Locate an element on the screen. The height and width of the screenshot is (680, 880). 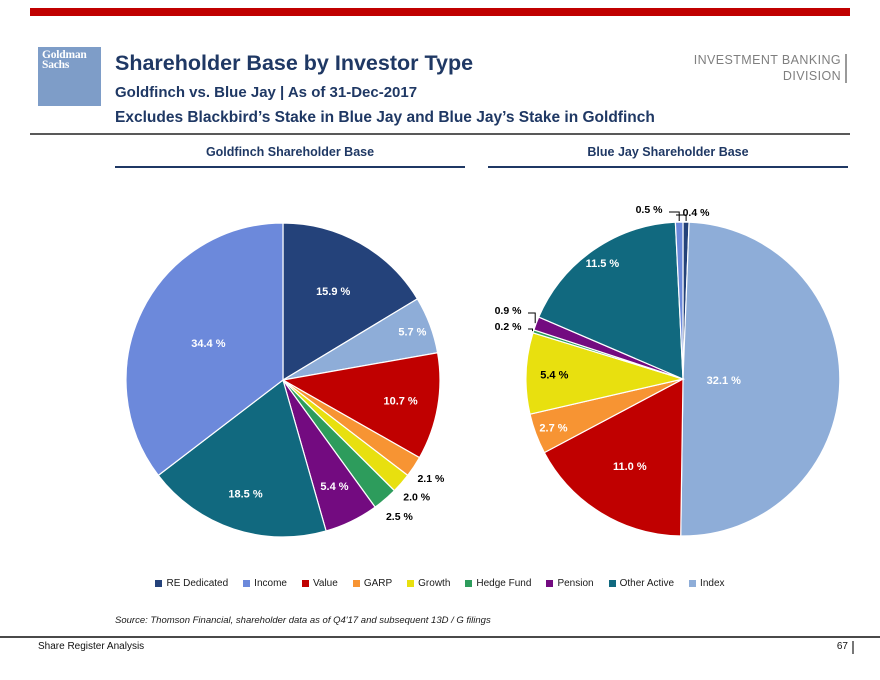
legend-item: GARP is located at coordinates (372, 583).